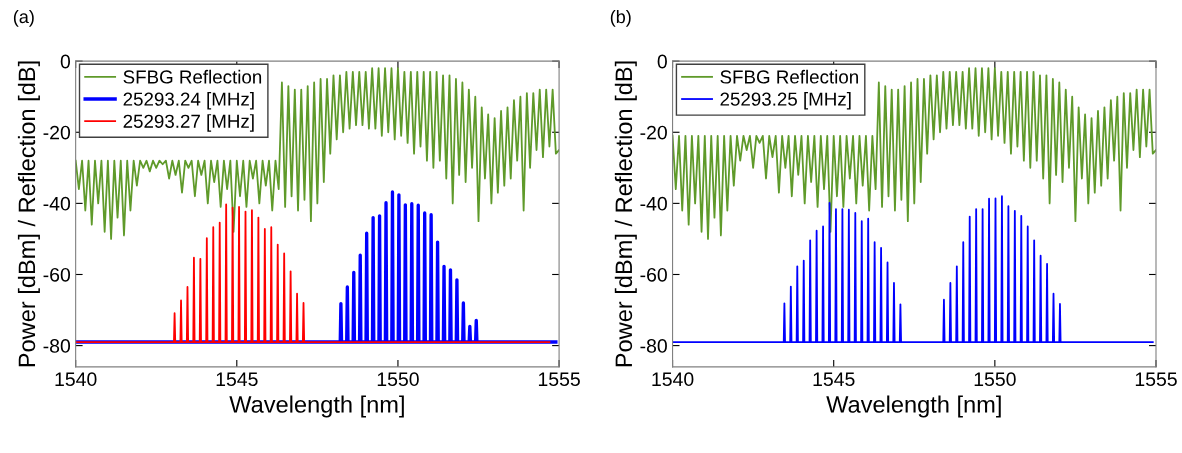 The image size is (1182, 453). Describe the element at coordinates (23, 18) in the screenshot. I see `chart-title: (a)` at that location.